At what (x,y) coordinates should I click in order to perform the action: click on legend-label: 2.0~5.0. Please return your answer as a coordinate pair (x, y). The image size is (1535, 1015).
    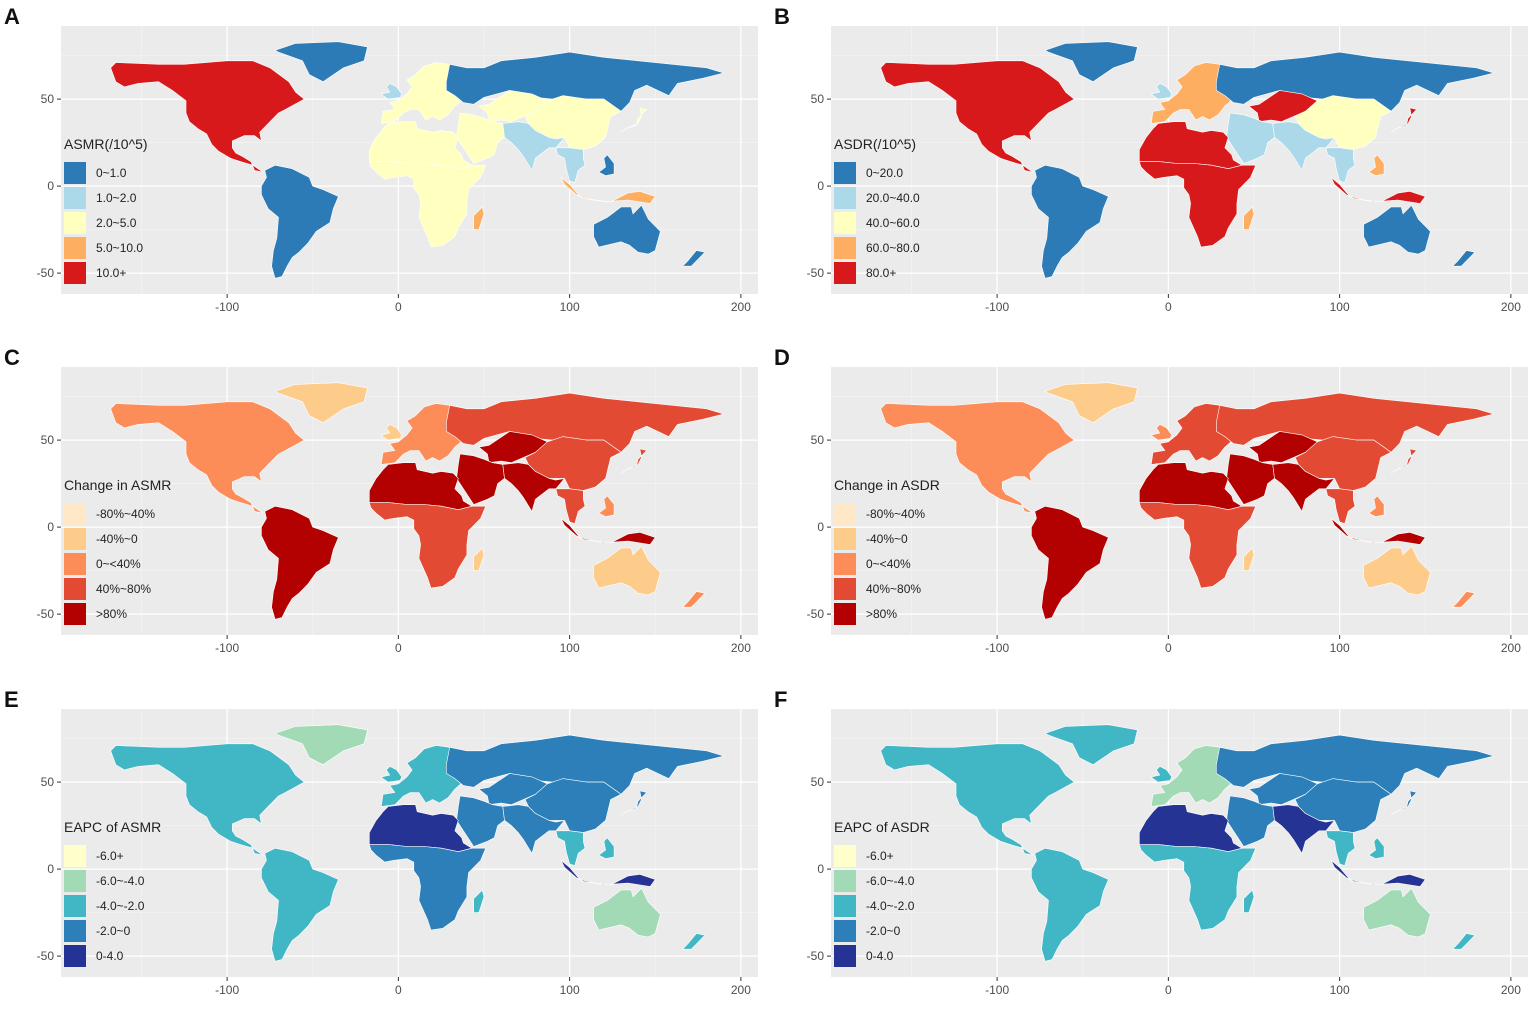
    Looking at the image, I should click on (116, 222).